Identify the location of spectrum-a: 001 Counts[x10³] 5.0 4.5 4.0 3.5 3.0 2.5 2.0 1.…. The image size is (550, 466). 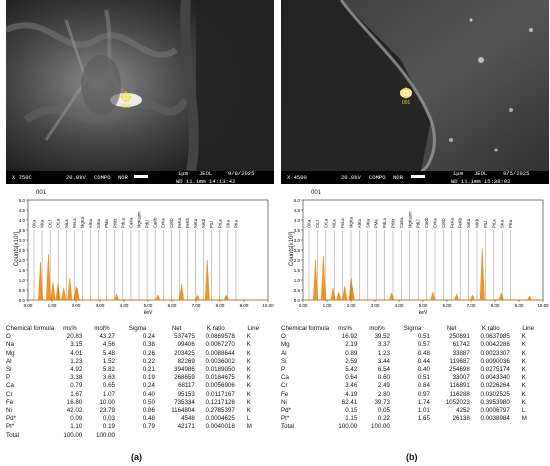
(140, 255).